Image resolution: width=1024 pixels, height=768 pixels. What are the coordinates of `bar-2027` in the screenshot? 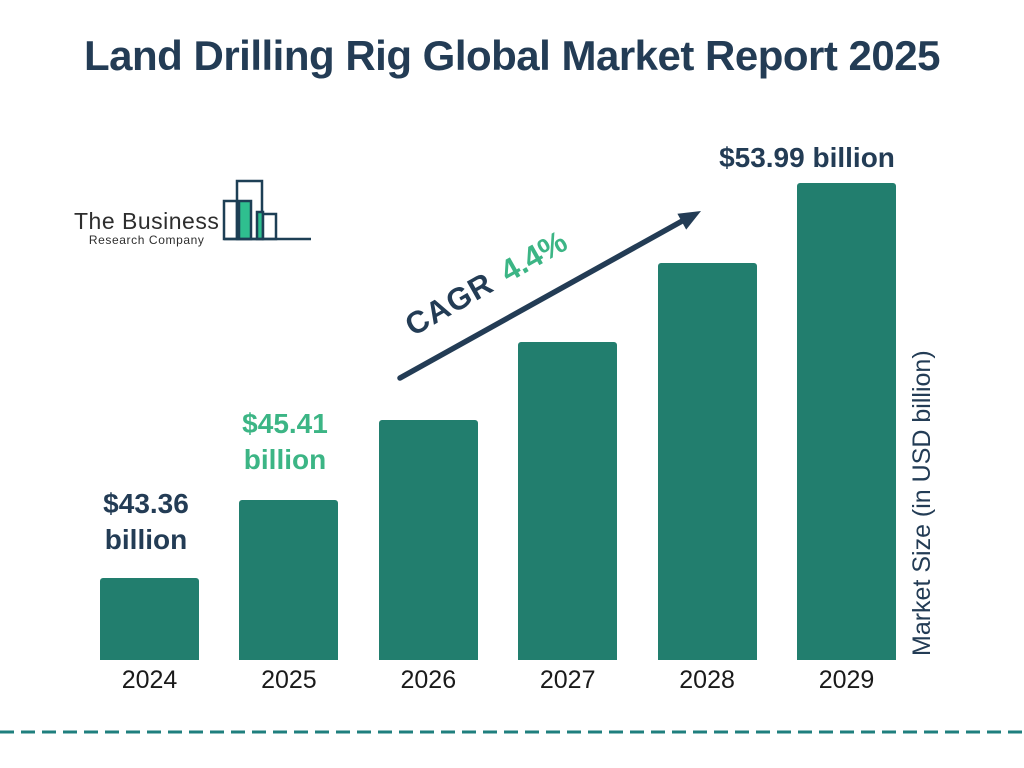 It's located at (568, 501).